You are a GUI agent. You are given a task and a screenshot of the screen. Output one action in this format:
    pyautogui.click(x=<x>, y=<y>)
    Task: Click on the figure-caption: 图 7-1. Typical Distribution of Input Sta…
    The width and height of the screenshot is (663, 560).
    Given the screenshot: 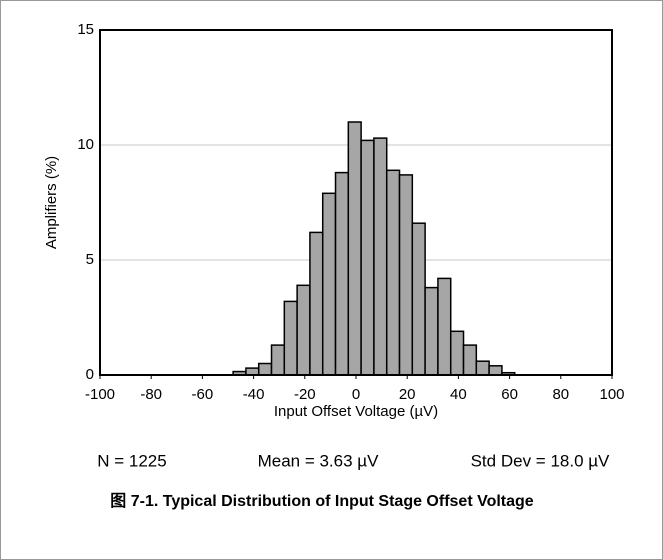 What is the action you would take?
    pyautogui.click(x=322, y=501)
    